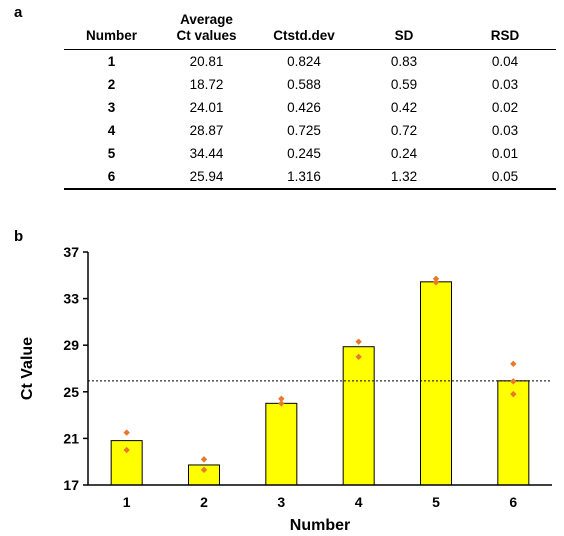 The width and height of the screenshot is (564, 536). What do you see at coordinates (111, 84) in the screenshot?
I see `number-cell: 2` at bounding box center [111, 84].